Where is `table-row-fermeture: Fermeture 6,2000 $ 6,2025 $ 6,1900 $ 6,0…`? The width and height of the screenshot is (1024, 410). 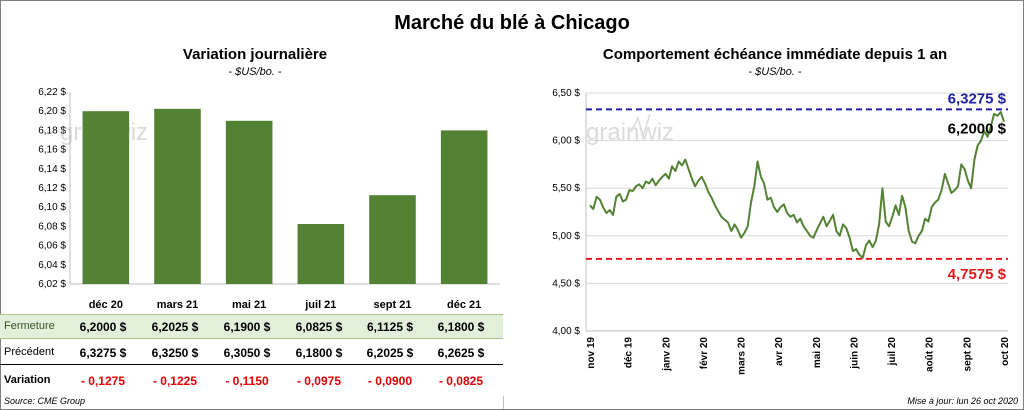
table-row-fermeture: Fermeture 6,2000 $ 6,2025 $ 6,1900 $ 6,0… is located at coordinates (251, 326).